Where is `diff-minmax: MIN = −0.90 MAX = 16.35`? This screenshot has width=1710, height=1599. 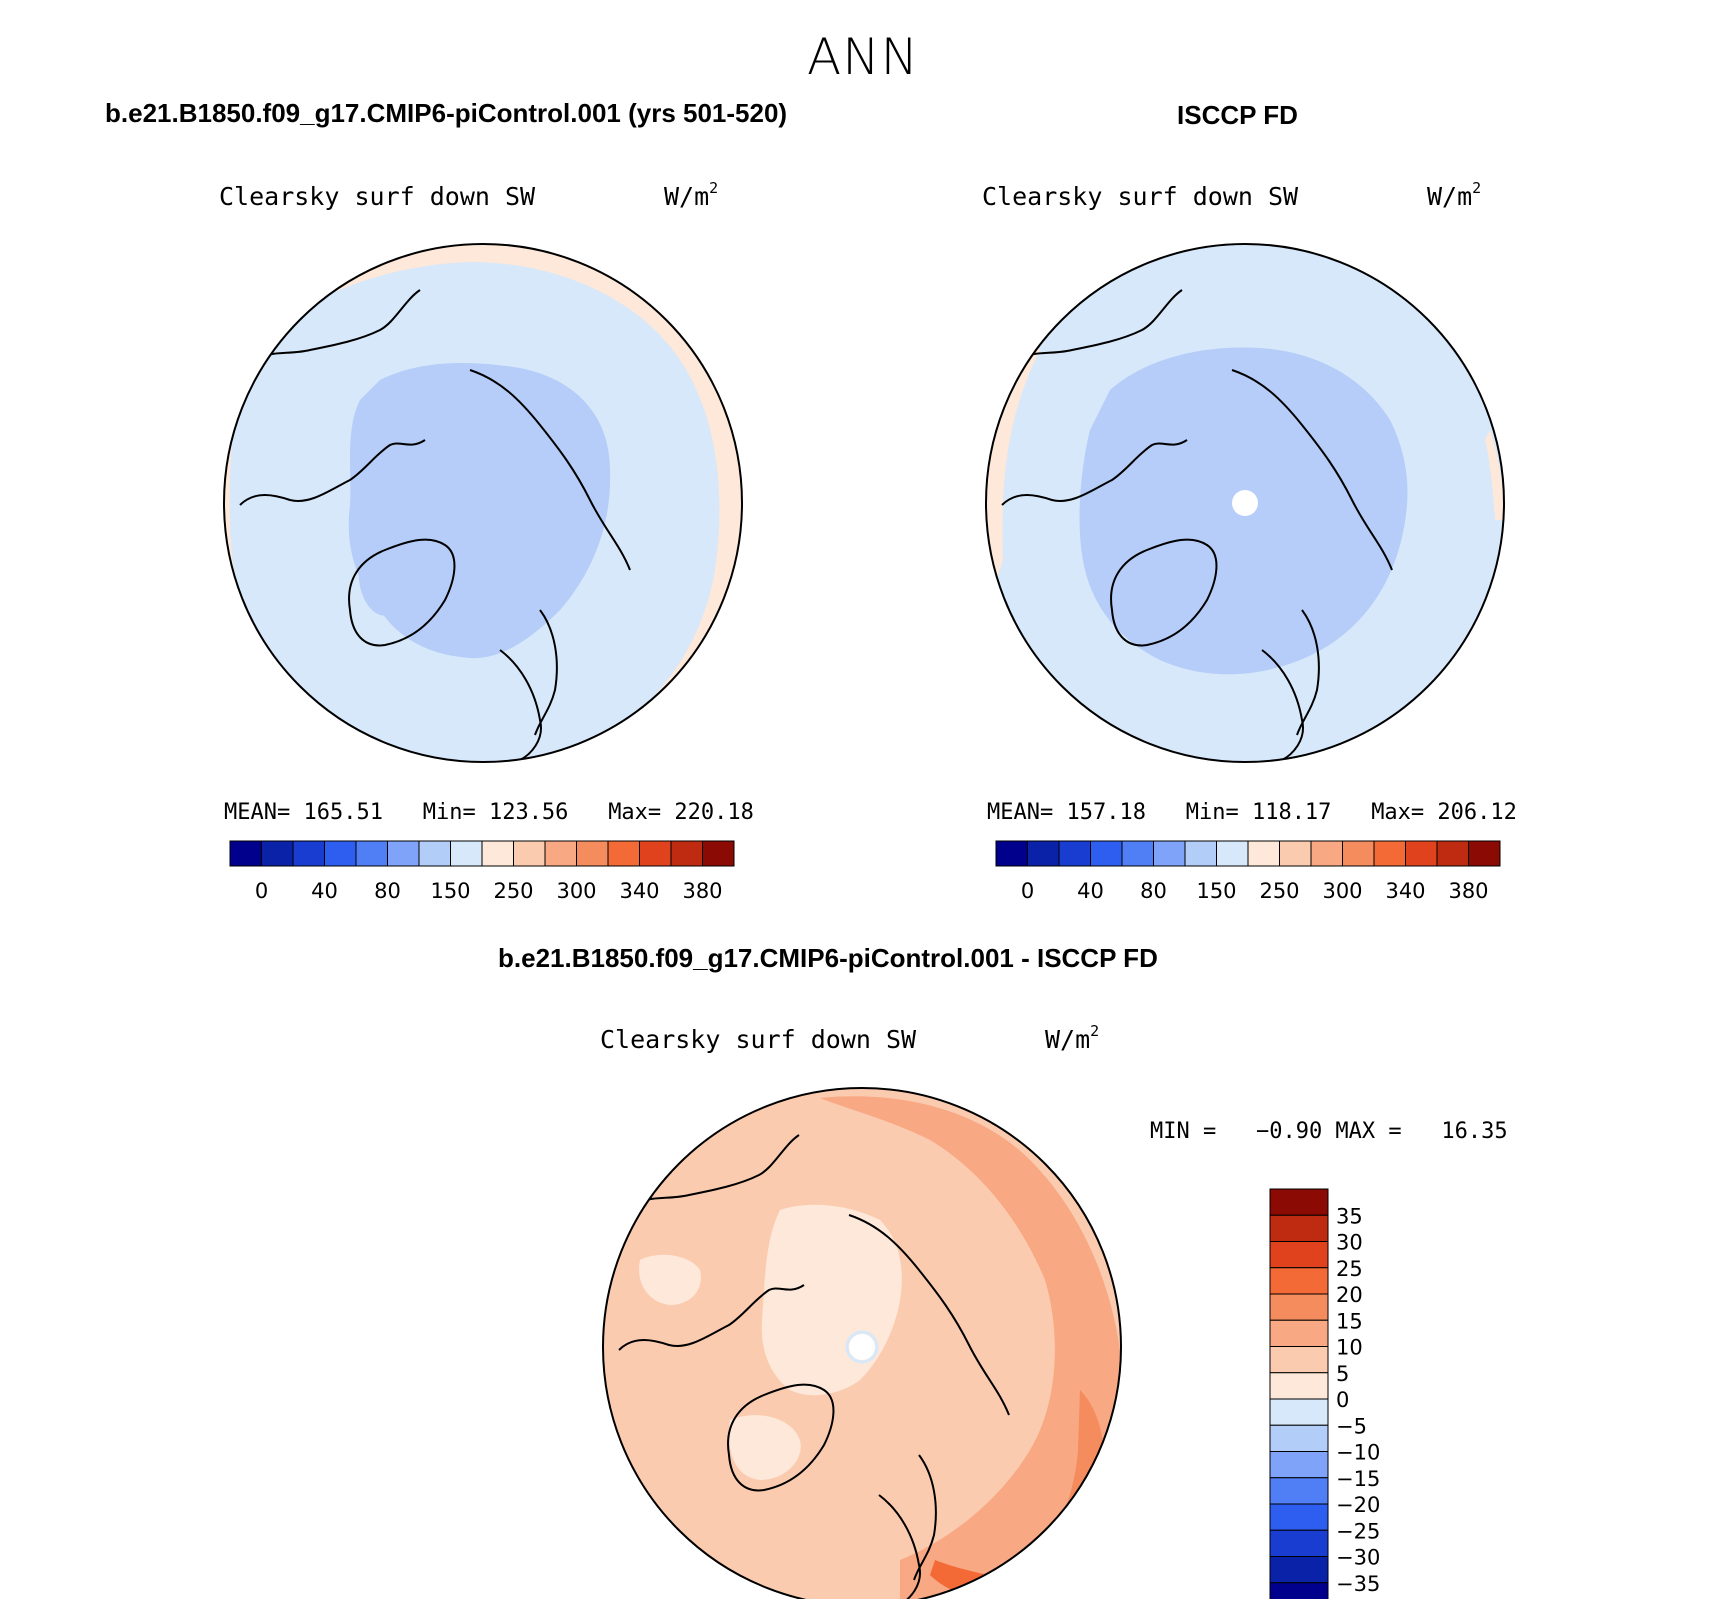 diff-minmax: MIN = −0.90 MAX = 16.35 is located at coordinates (1329, 1131).